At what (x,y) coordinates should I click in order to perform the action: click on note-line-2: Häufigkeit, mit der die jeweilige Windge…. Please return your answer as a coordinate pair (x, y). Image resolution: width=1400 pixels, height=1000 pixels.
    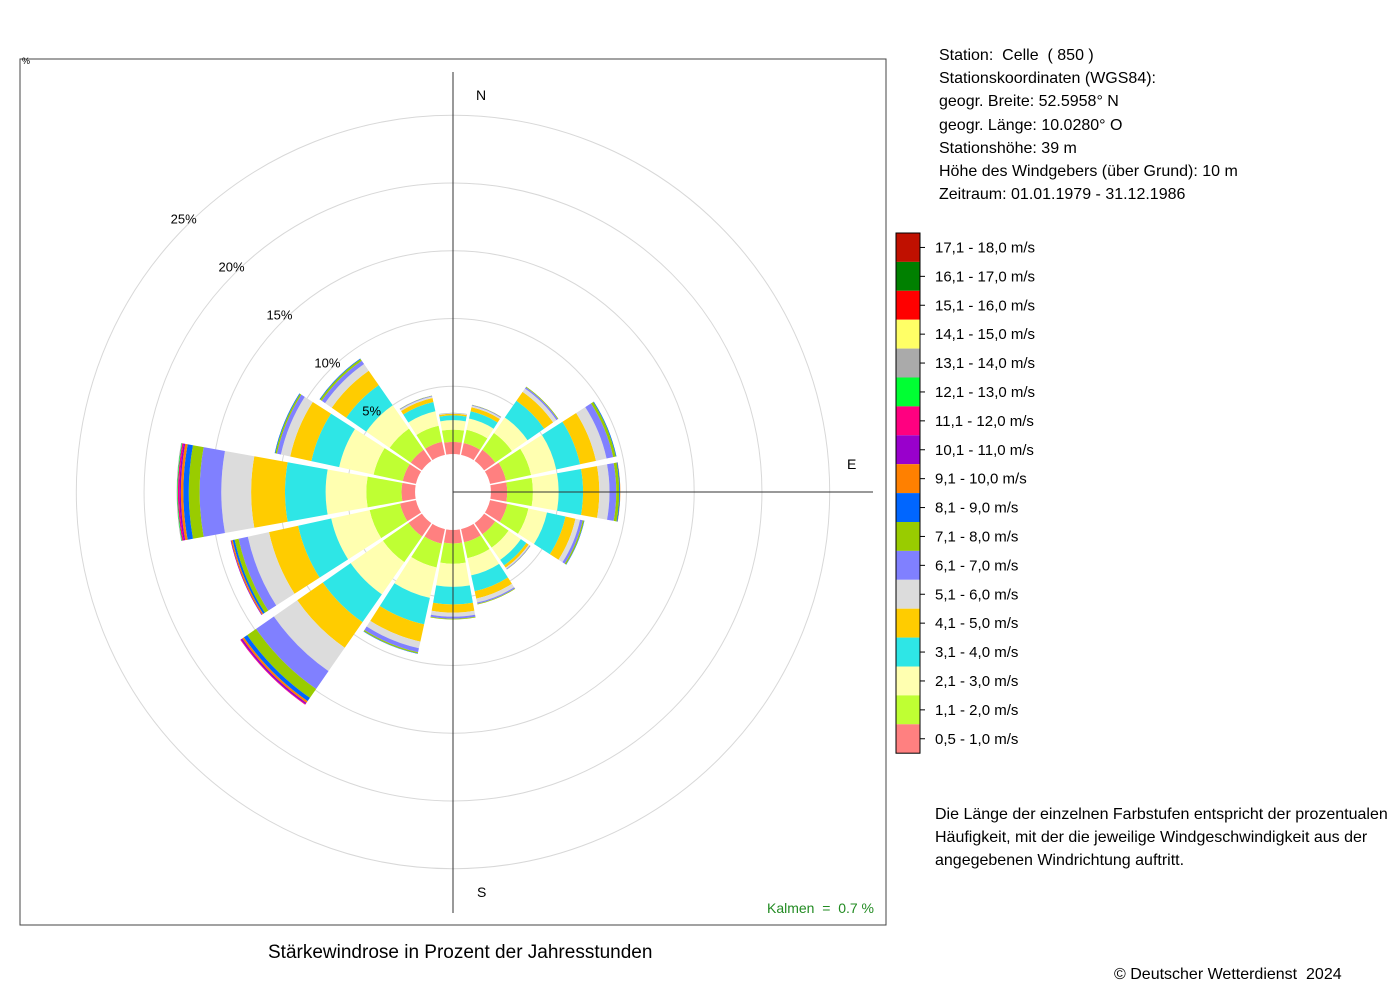
    Looking at the image, I should click on (1151, 838).